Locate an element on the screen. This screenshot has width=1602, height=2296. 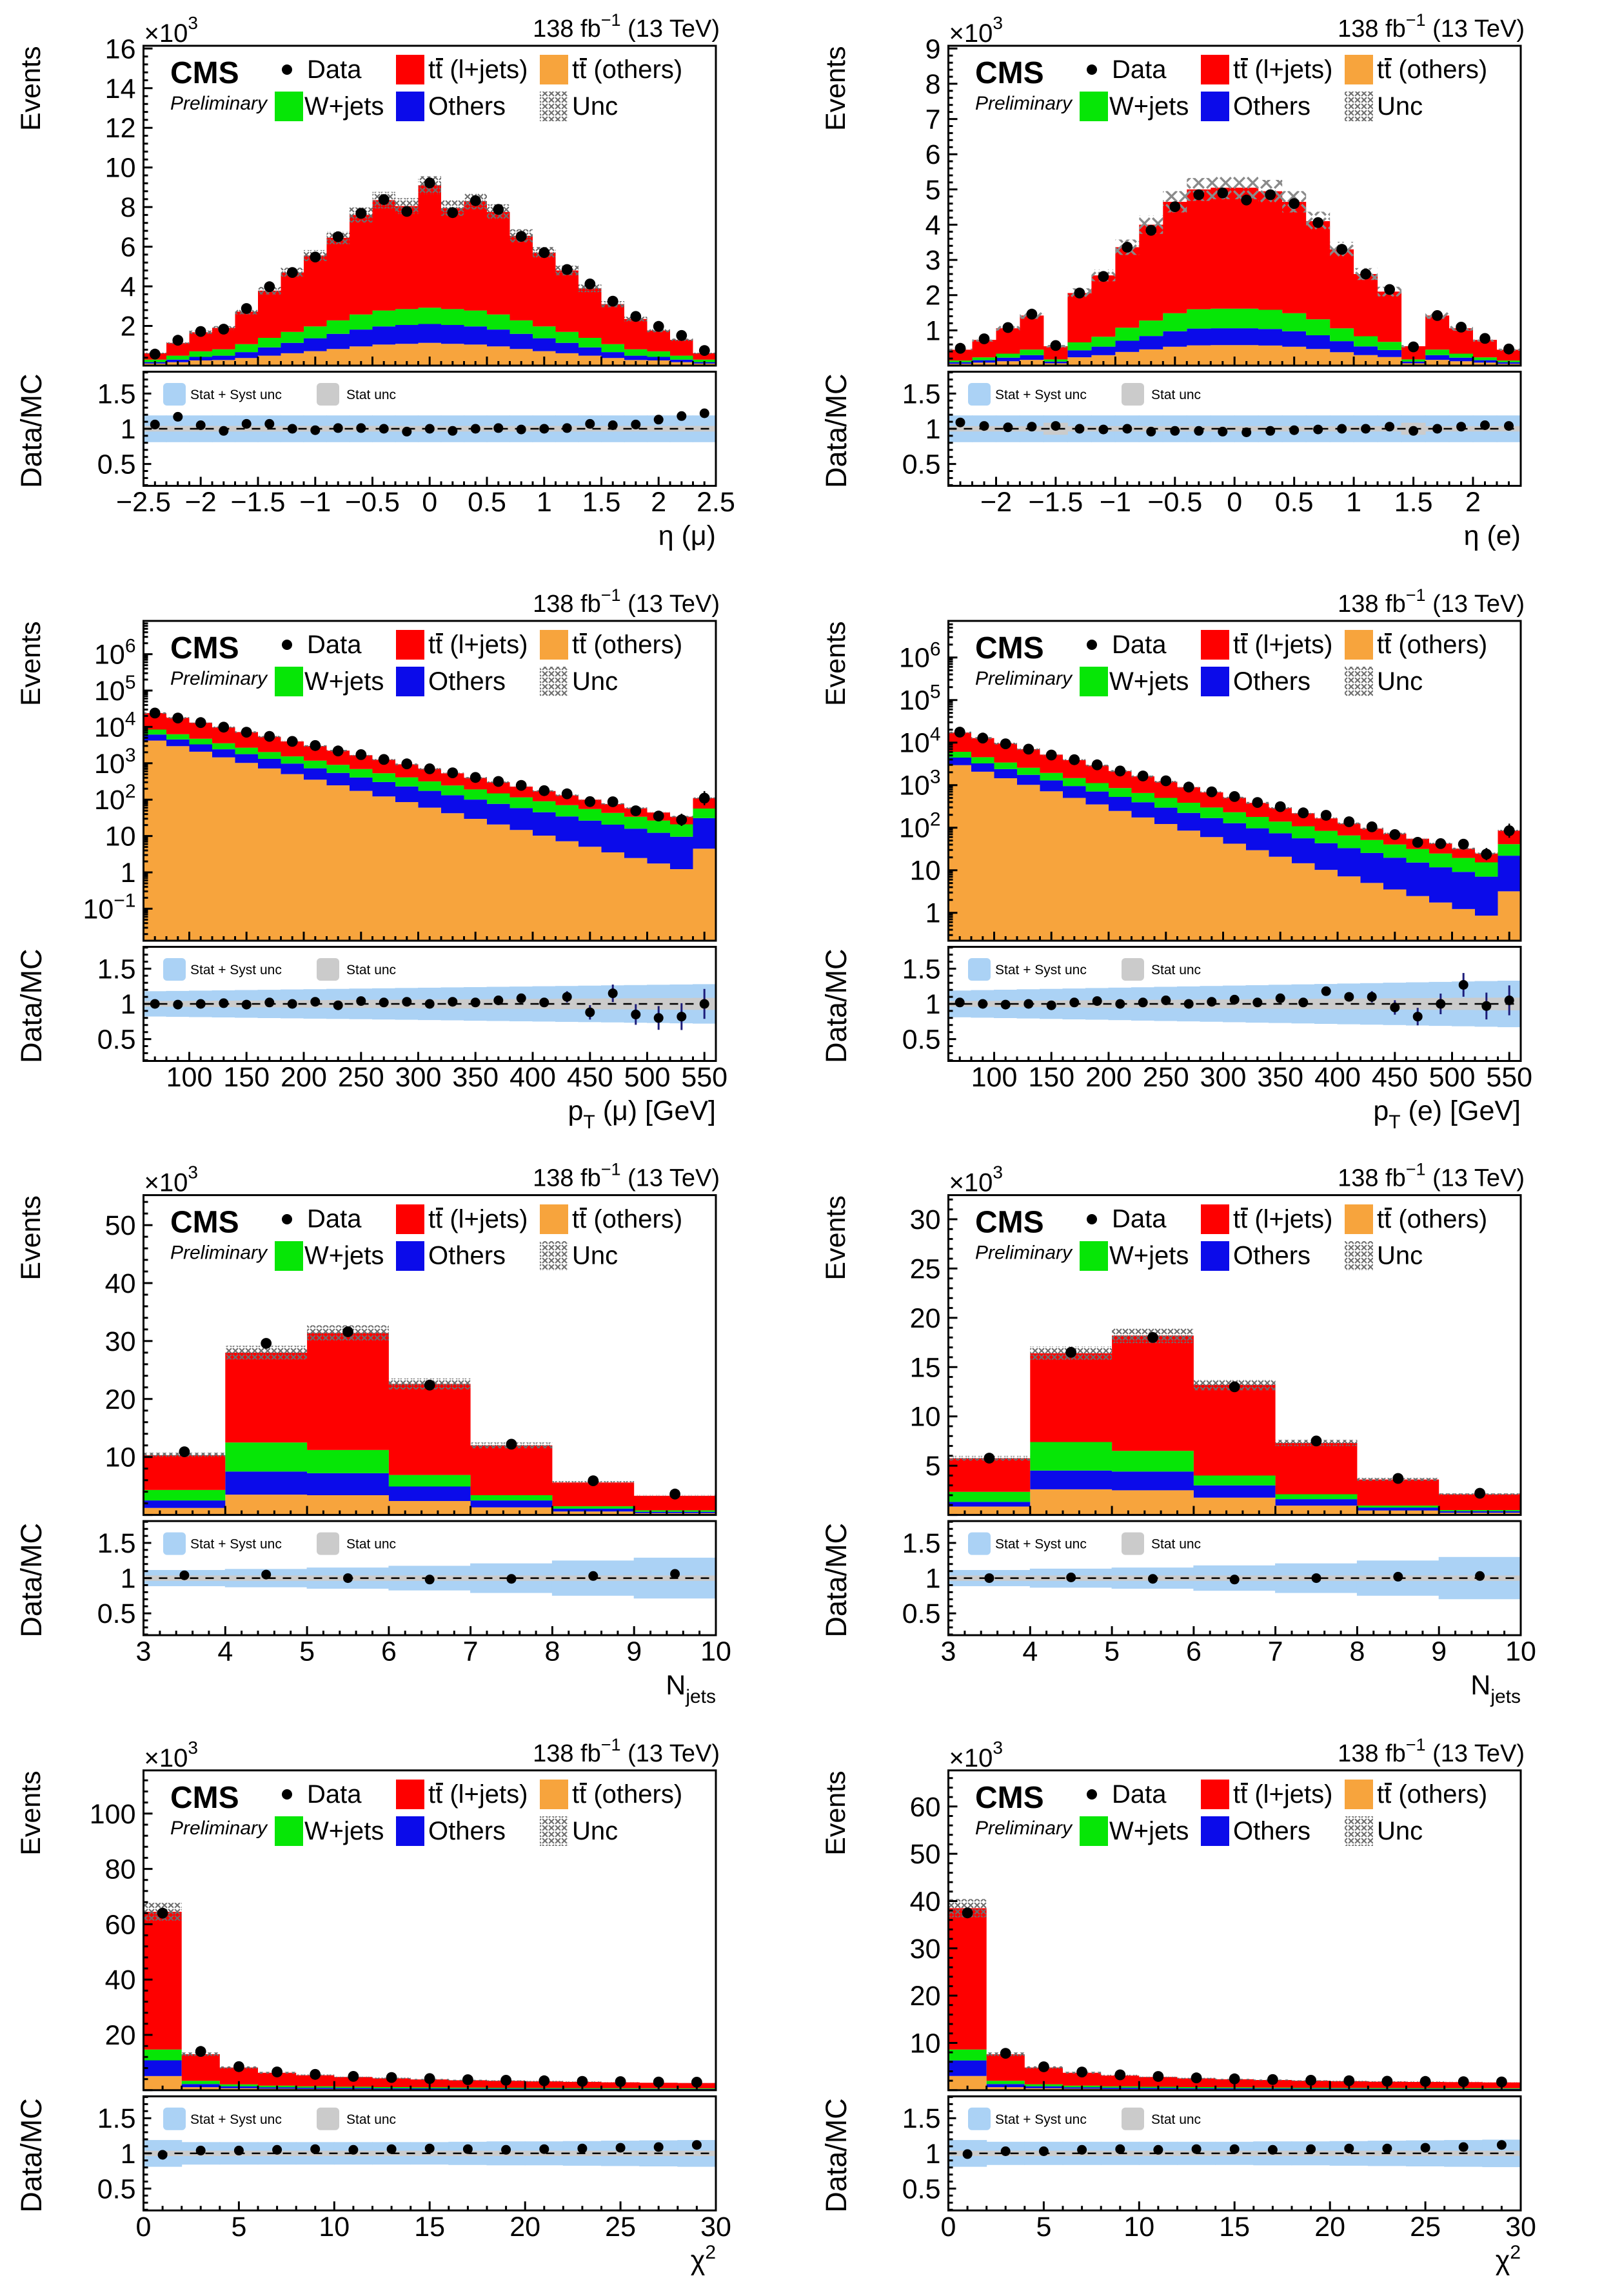
svg-text: Others is located at coordinates (467, 1831).